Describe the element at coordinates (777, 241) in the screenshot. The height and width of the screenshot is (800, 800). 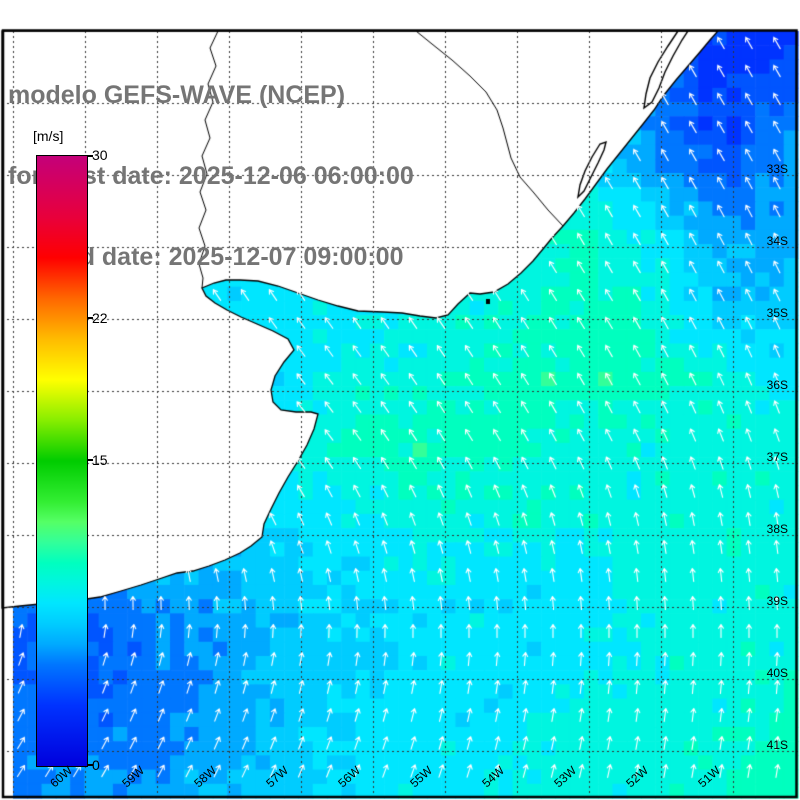
I see `latitude-label: 34S` at that location.